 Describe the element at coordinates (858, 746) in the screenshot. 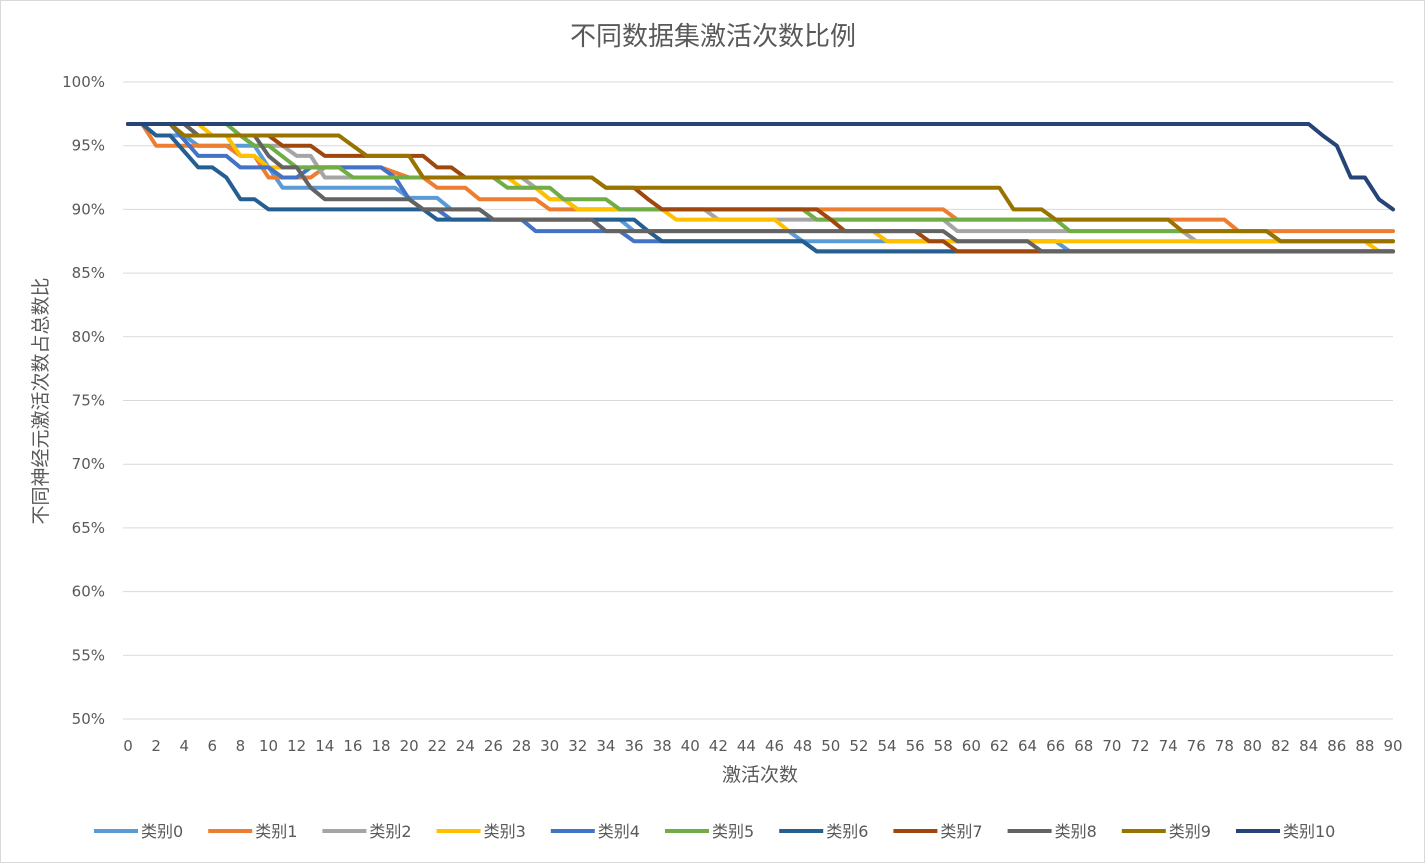

I see `x-tick-label: 52` at that location.